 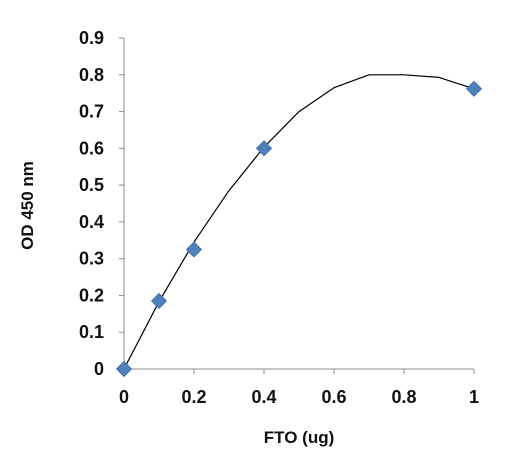 What do you see at coordinates (91, 185) in the screenshot?
I see `y-tick-label: 0.5` at bounding box center [91, 185].